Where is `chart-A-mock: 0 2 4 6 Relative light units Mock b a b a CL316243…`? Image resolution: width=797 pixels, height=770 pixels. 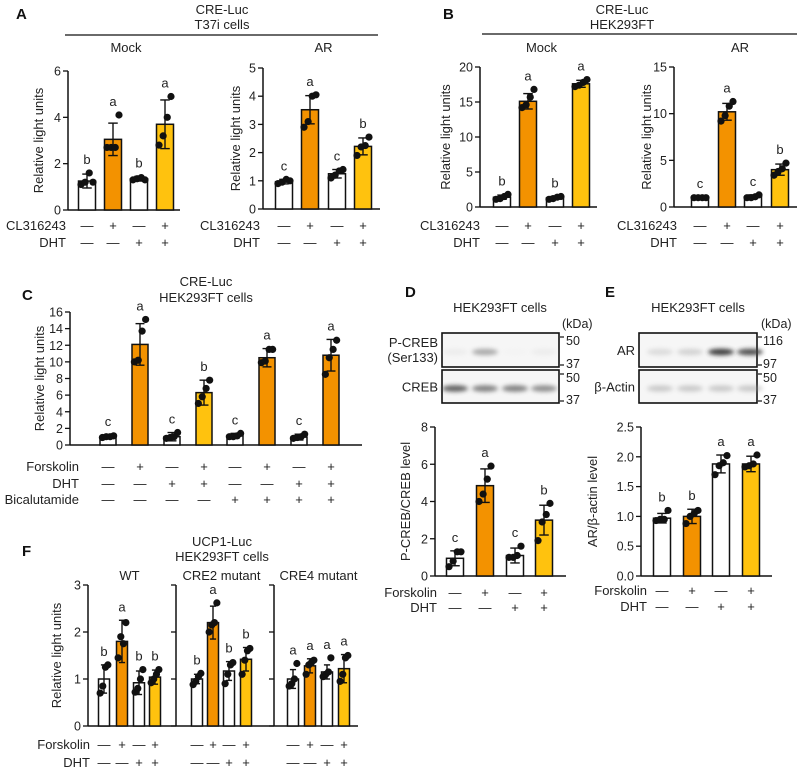
chart-A-mock: 0 2 4 6 Relative light units Mock b a b a CL316243… is located at coordinates (93, 145).